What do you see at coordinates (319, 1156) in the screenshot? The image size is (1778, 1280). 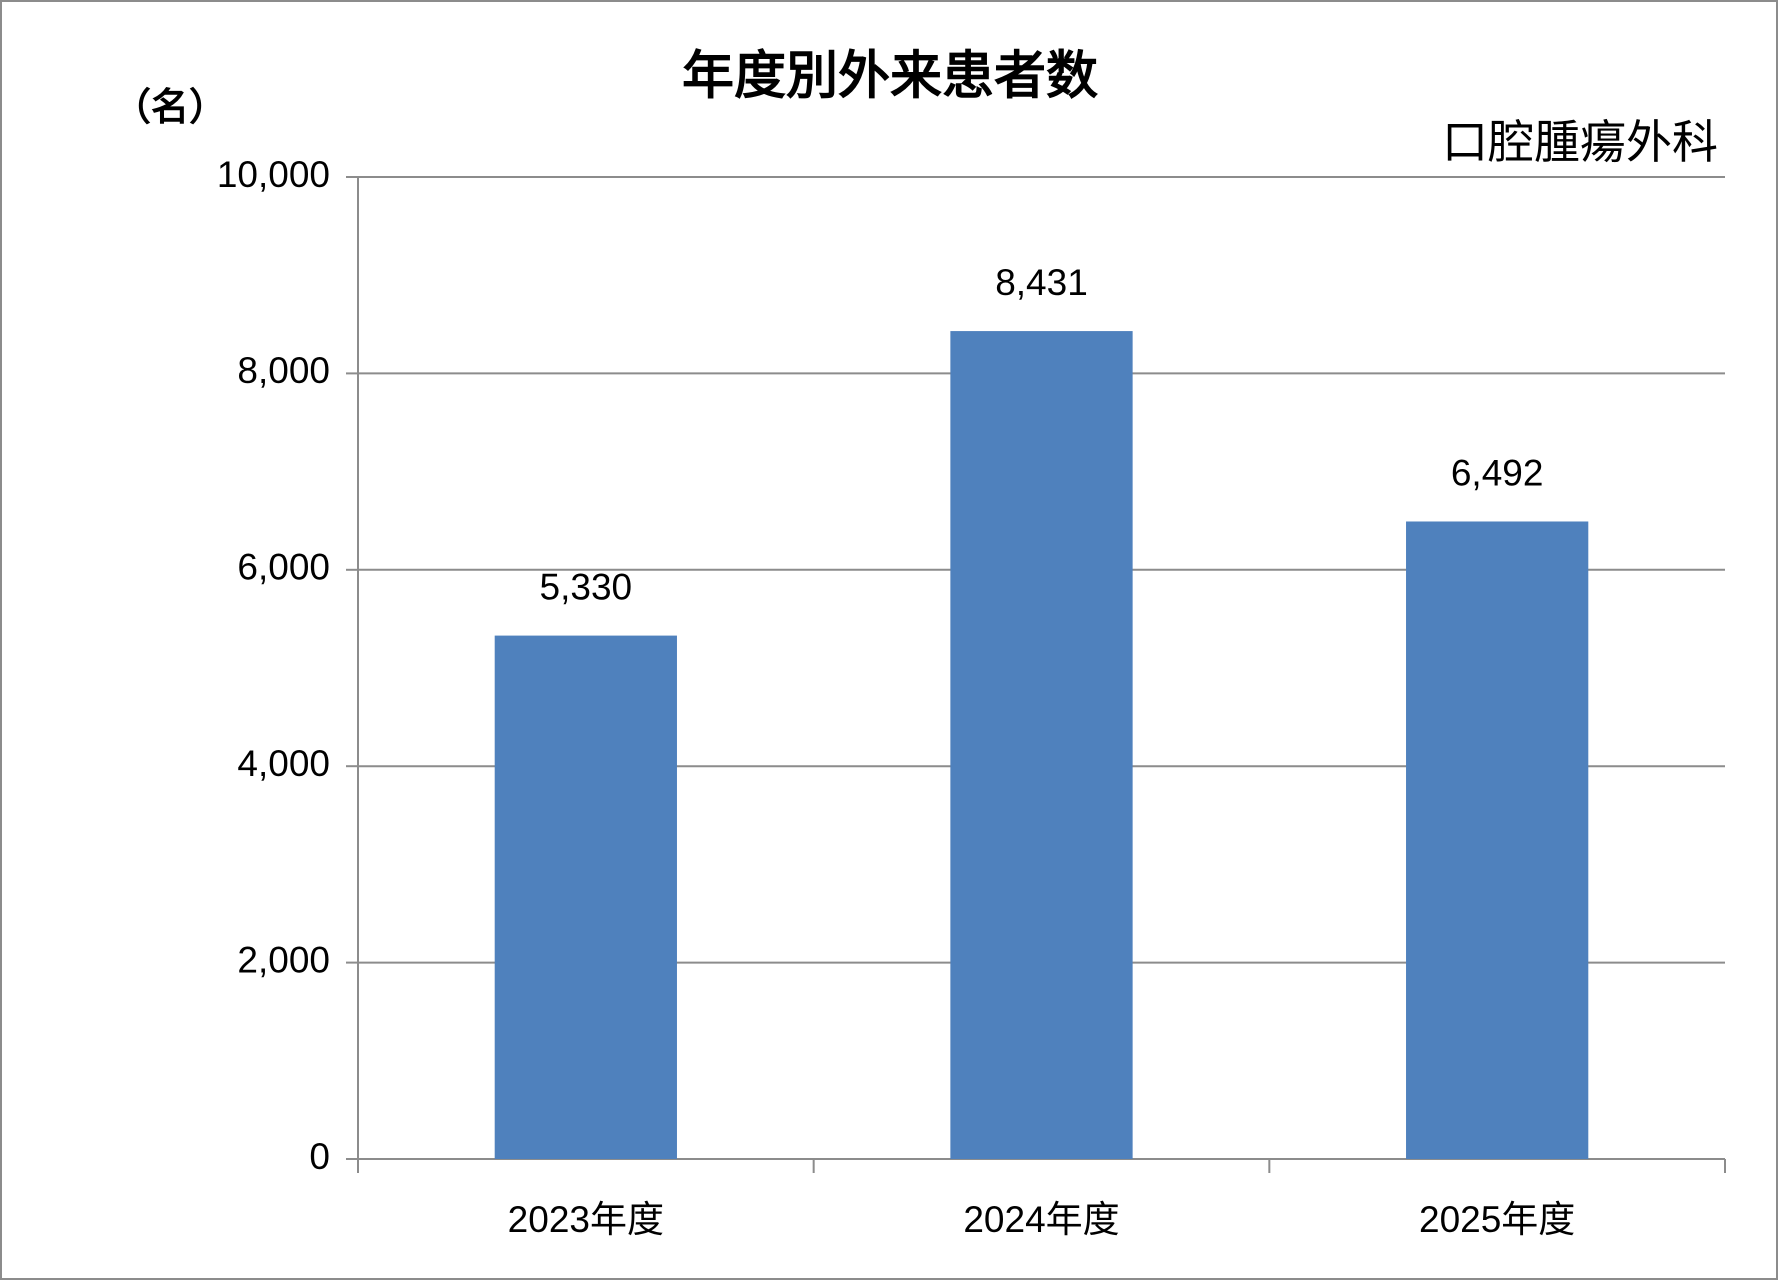 I see `y-tick-label: 0` at bounding box center [319, 1156].